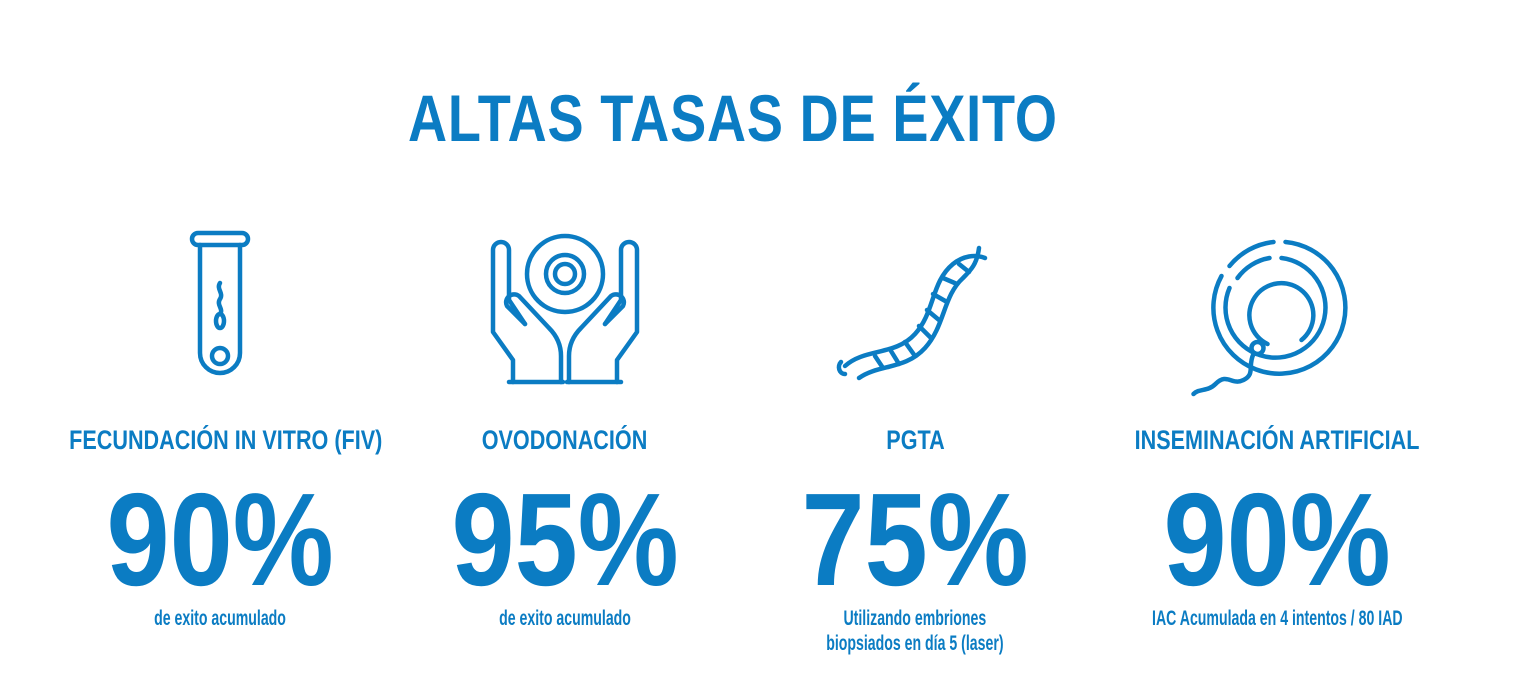 This screenshot has width=1532, height=685. What do you see at coordinates (1277, 440) in the screenshot?
I see `stat-label: INSEMINACIÓN ARTIFICIAL` at bounding box center [1277, 440].